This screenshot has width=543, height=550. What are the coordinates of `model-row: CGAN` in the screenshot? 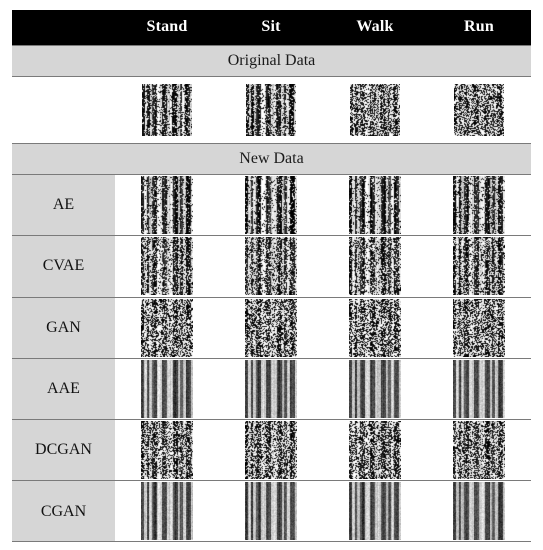 It's located at (271, 511).